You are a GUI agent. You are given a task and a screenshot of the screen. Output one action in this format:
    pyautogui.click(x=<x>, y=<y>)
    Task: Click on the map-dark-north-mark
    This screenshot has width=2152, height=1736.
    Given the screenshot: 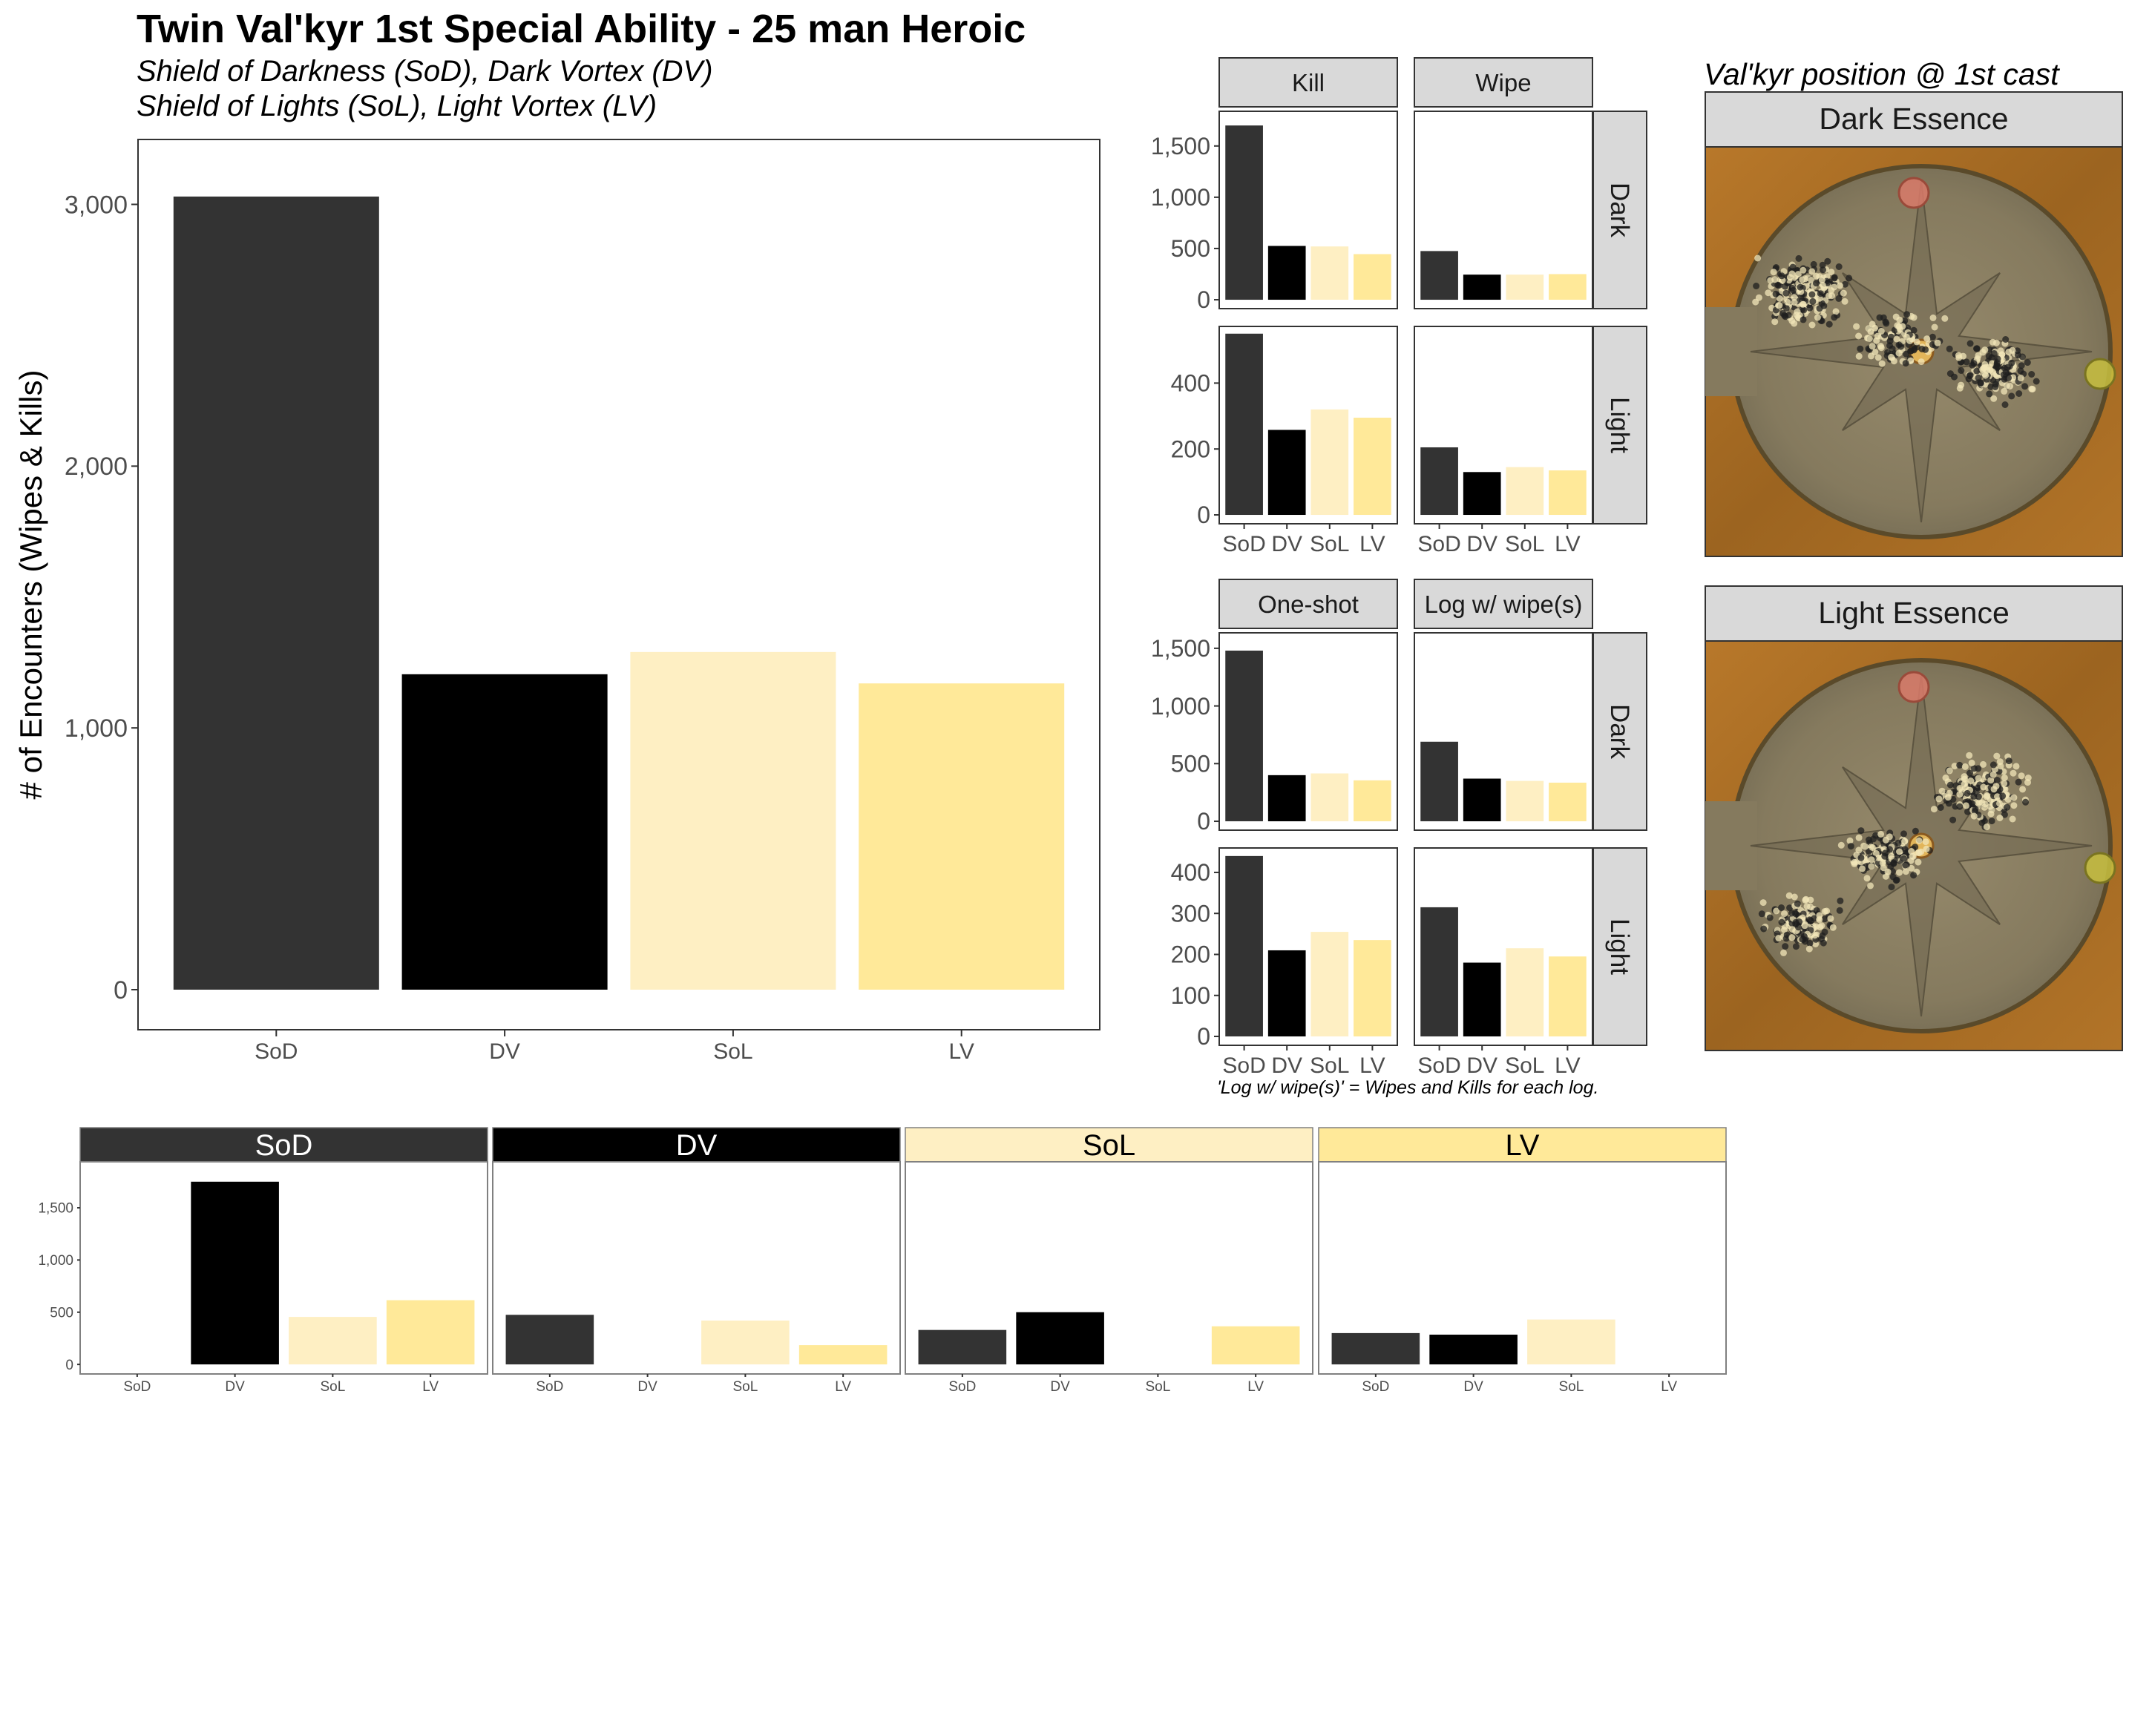 What is the action you would take?
    pyautogui.click(x=1913, y=193)
    